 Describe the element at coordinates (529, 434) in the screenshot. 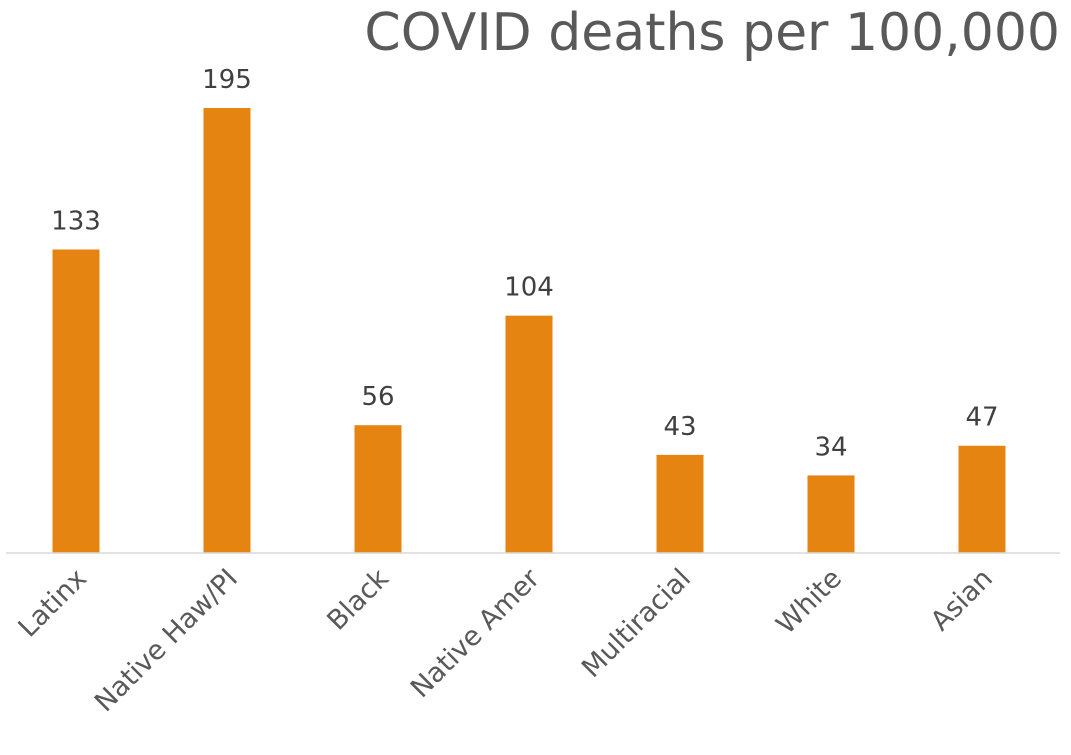

I see `bar-native-amer` at that location.